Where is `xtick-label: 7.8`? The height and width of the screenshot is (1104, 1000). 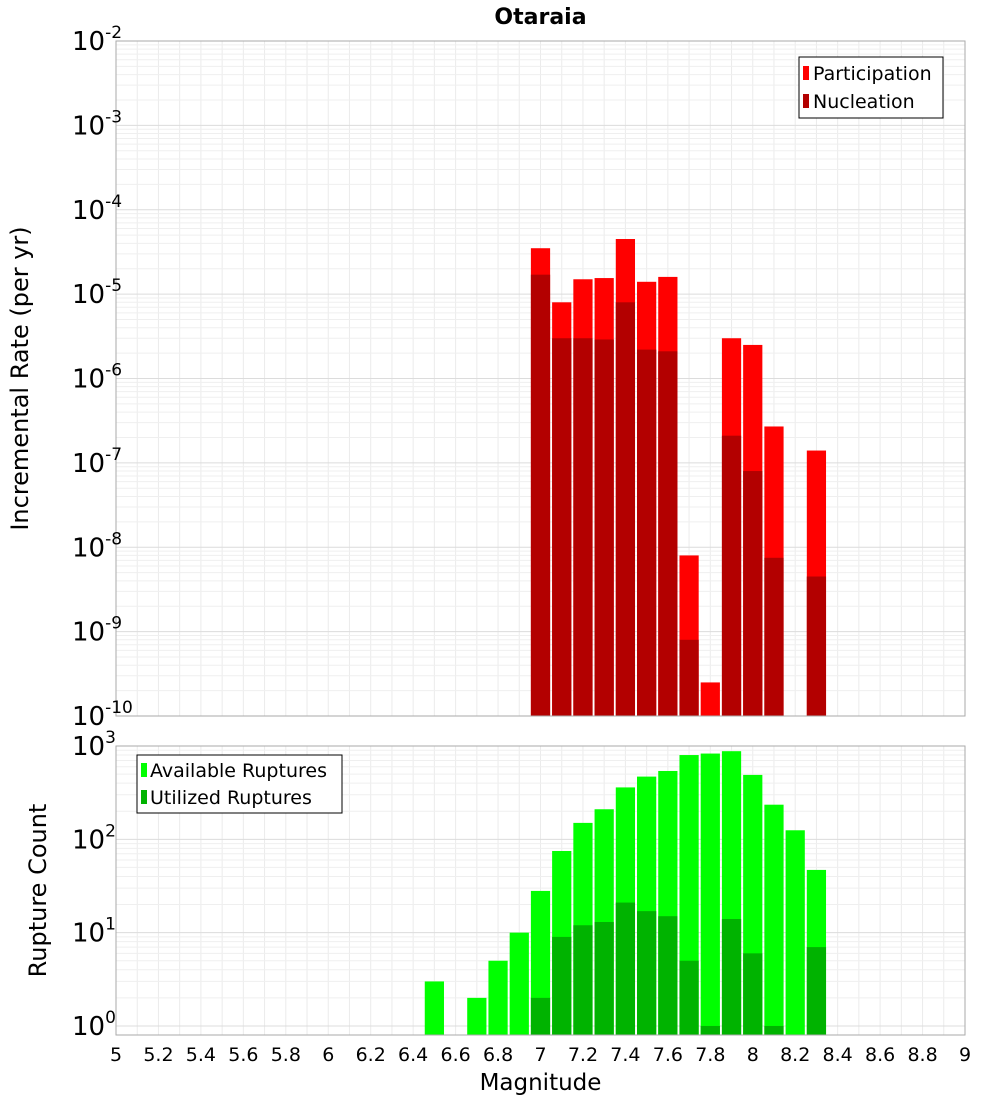
xtick-label: 7.8 is located at coordinates (710, 1055).